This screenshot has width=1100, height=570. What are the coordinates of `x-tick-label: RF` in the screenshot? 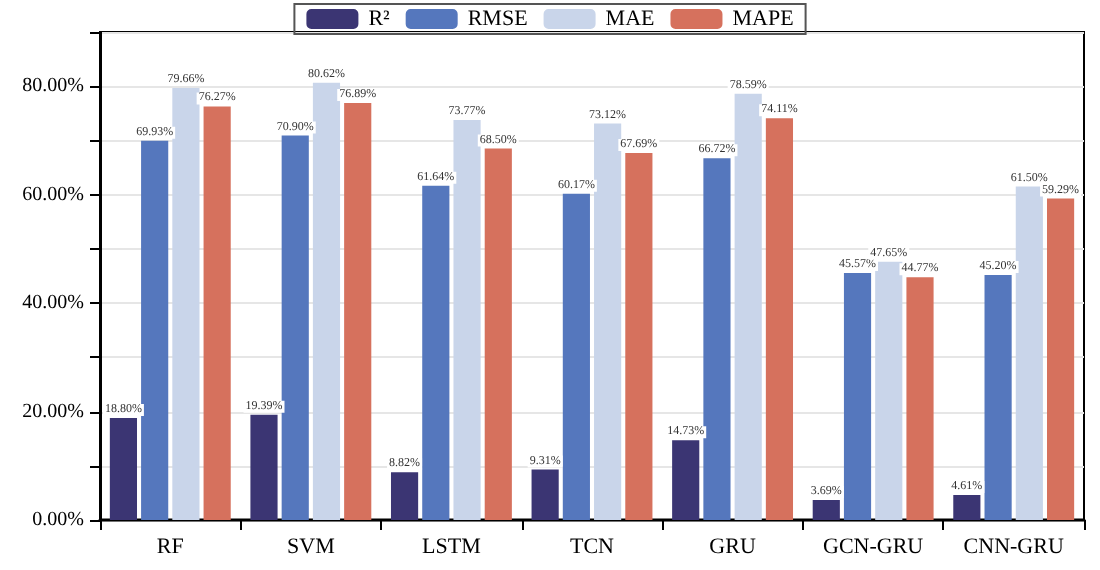 It's located at (170, 547).